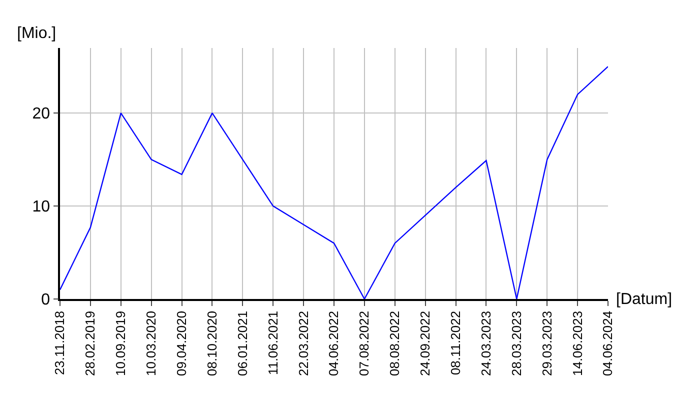 The height and width of the screenshot is (400, 700). Describe the element at coordinates (272, 343) in the screenshot. I see `x-tick-label: 11.06.2021` at that location.